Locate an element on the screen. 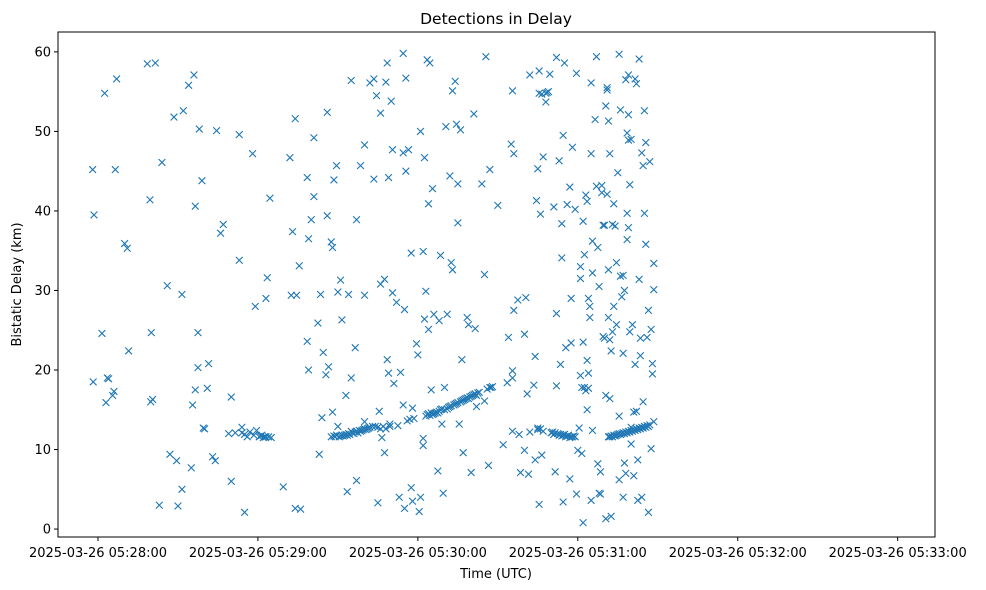  y-tick-label: 20 is located at coordinates (42, 370).